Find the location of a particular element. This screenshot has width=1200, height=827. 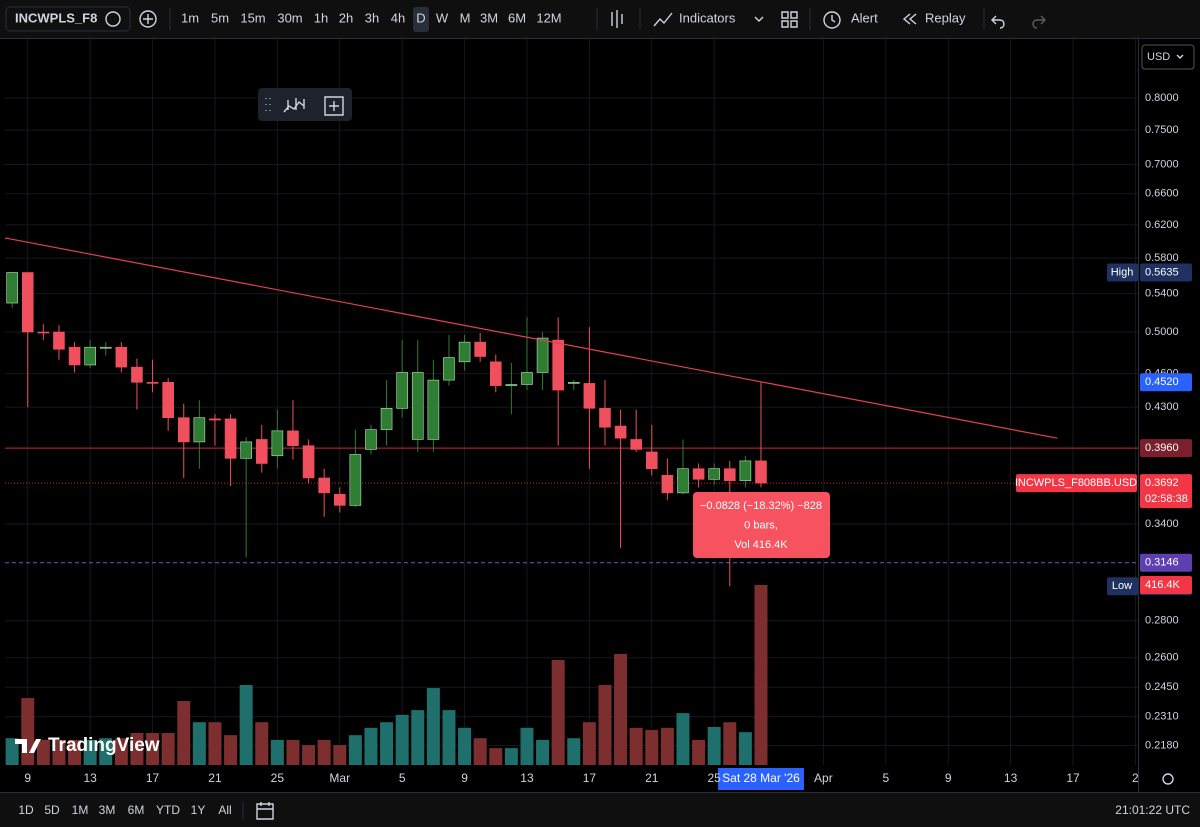

range-button: 5D is located at coordinates (52, 810).